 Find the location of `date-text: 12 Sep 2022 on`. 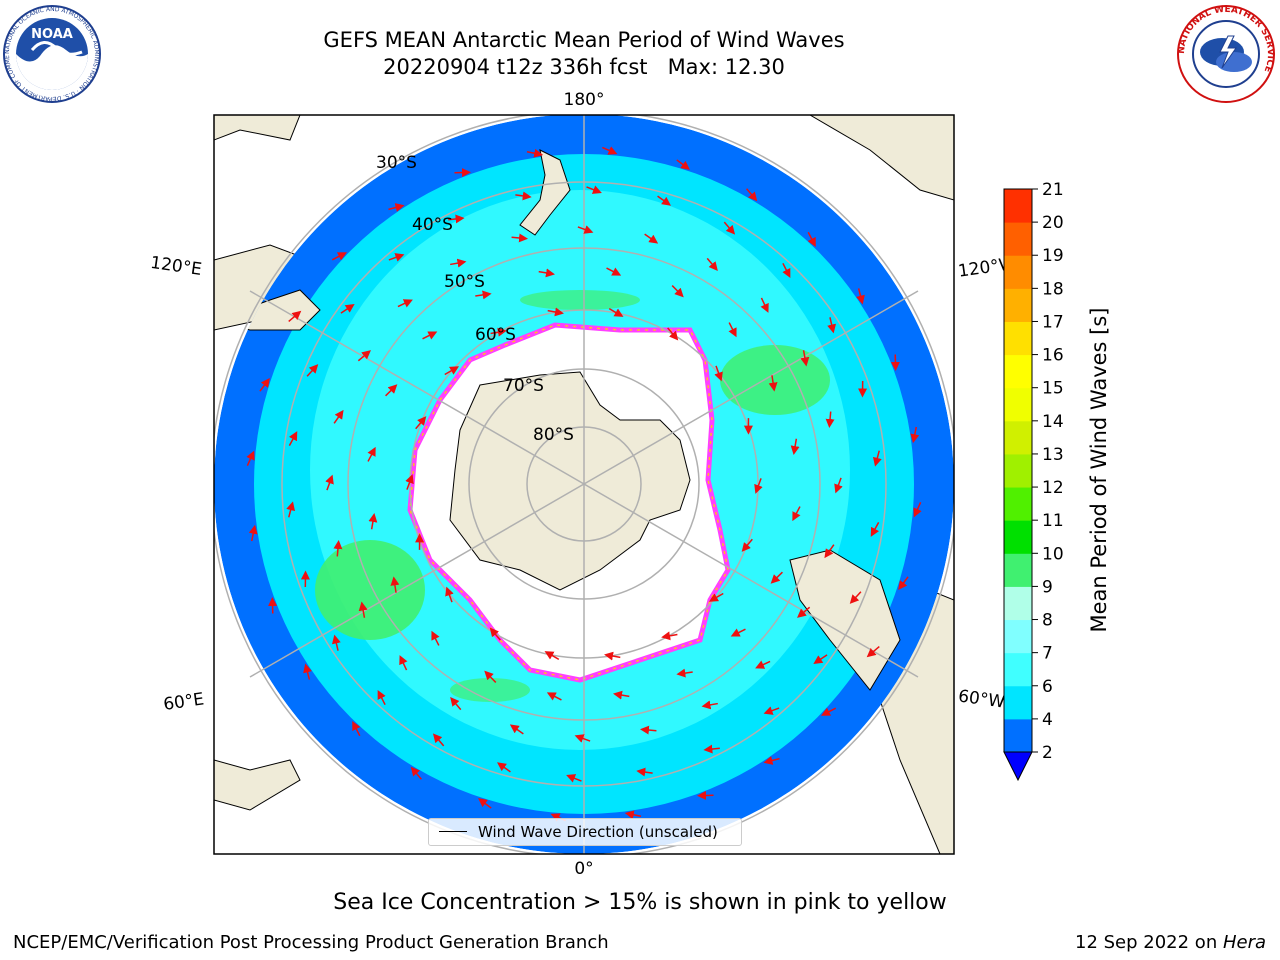

date-text: 12 Sep 2022 on is located at coordinates (1149, 942).